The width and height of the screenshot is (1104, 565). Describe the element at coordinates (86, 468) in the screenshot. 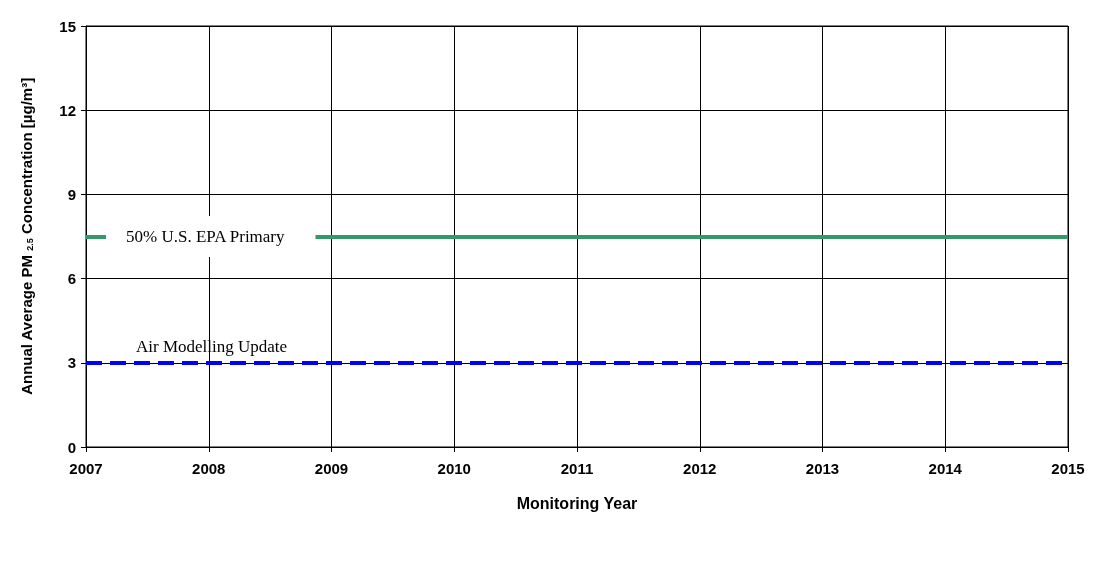

I see `x-tick-label: 2007` at that location.